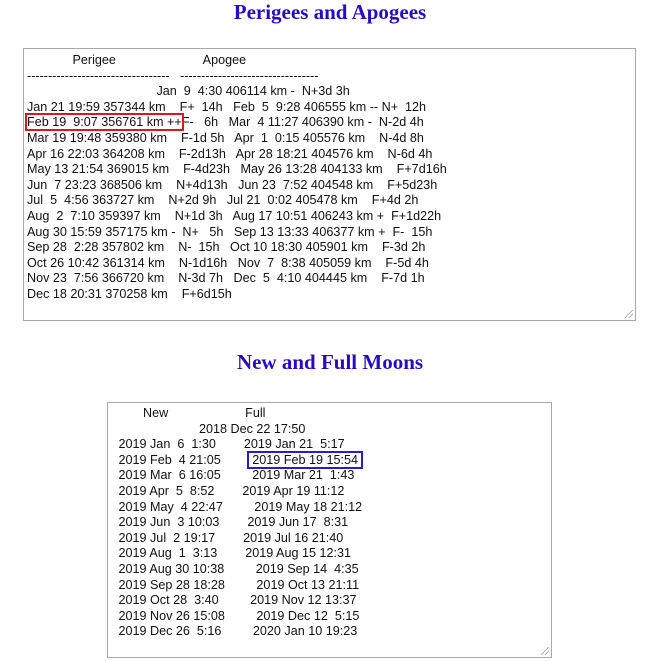 The width and height of the screenshot is (660, 661). Describe the element at coordinates (235, 506) in the screenshot. I see `text-line: 2019 May 4 22:47 2019 May 18 21:12` at that location.